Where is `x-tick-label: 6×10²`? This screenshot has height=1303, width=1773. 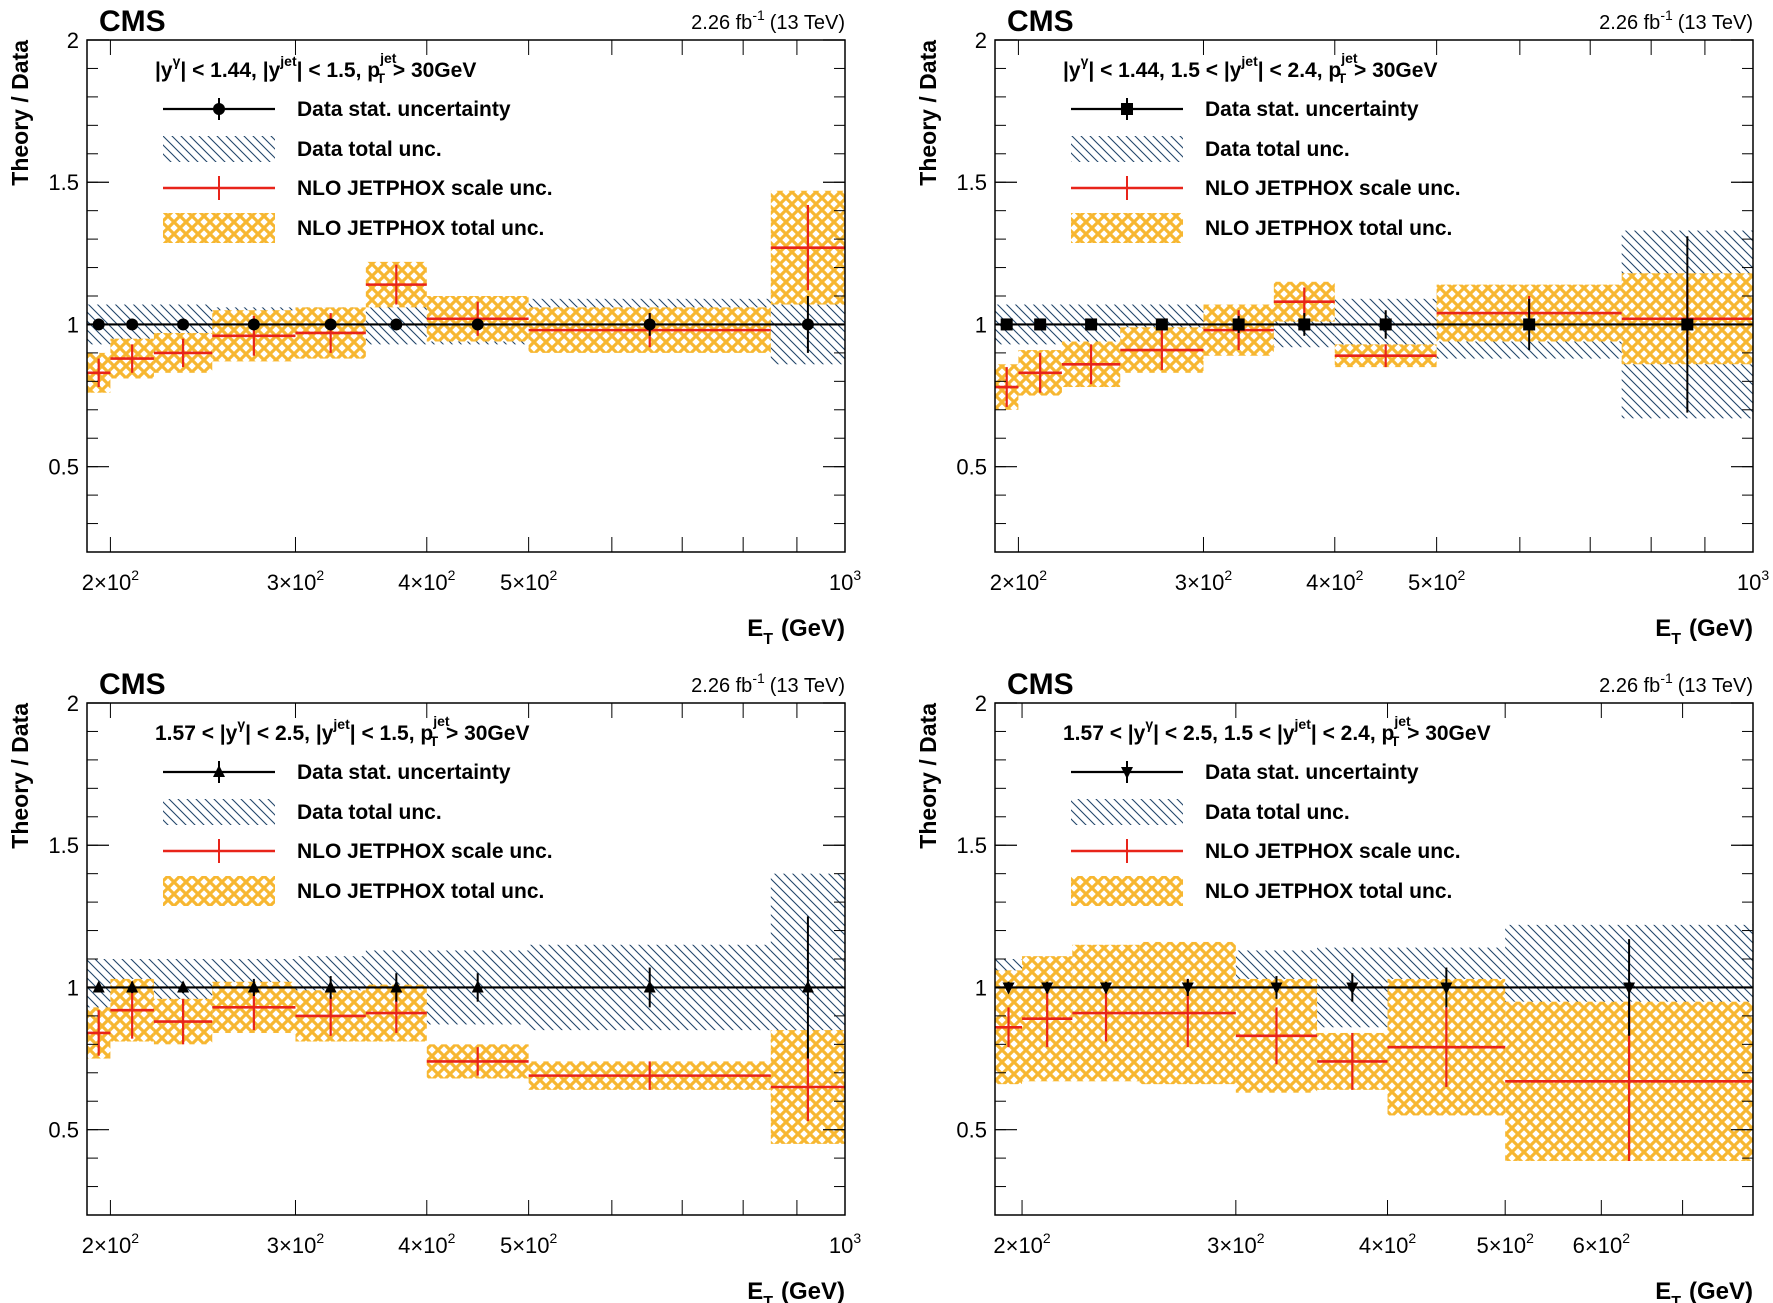
x-tick-label: 6×10² is located at coordinates (1602, 1244).